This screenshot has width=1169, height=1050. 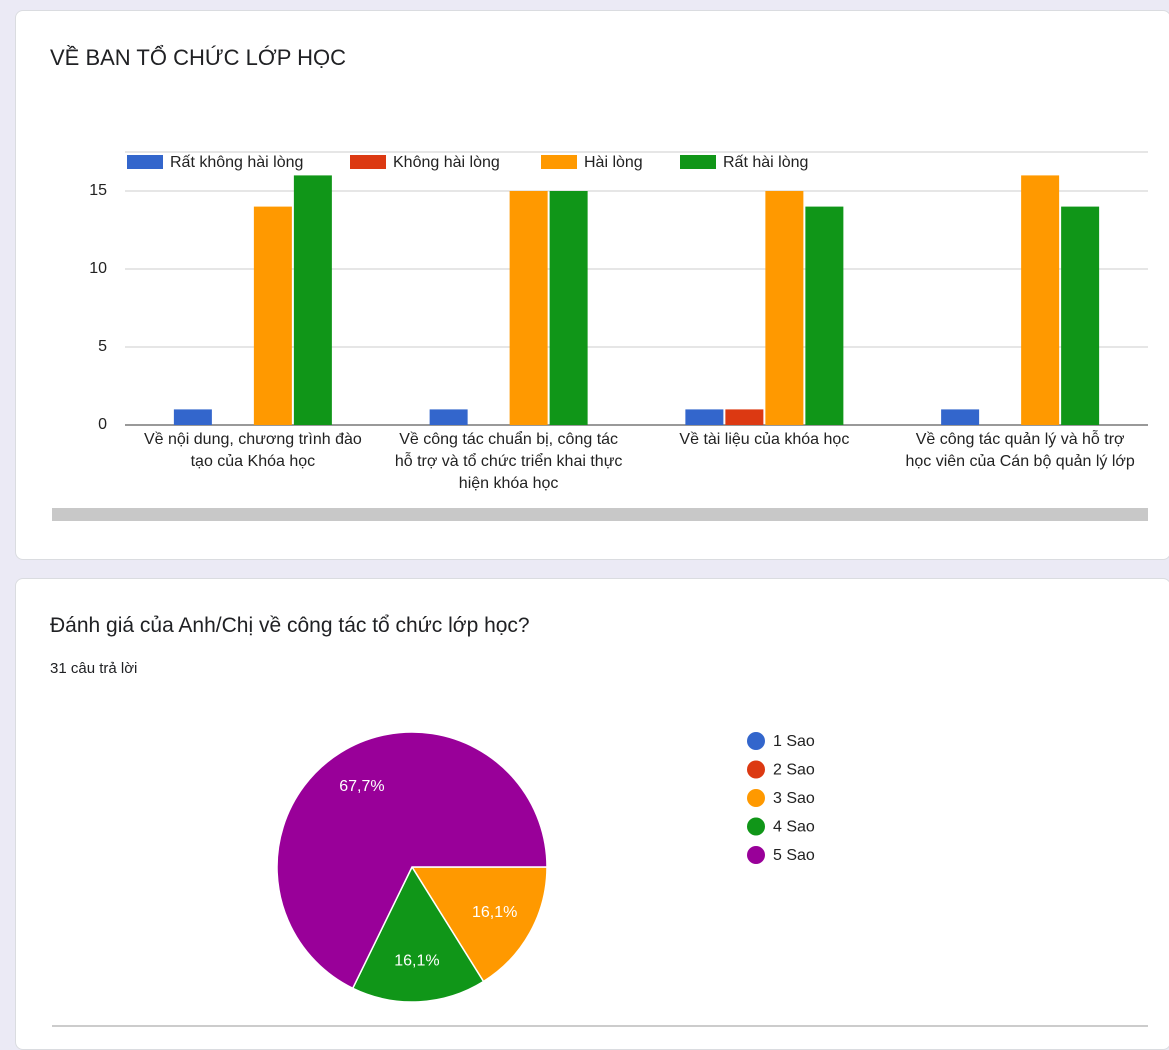 What do you see at coordinates (236, 162) in the screenshot?
I see `legend-label: Rất không hài lòng` at bounding box center [236, 162].